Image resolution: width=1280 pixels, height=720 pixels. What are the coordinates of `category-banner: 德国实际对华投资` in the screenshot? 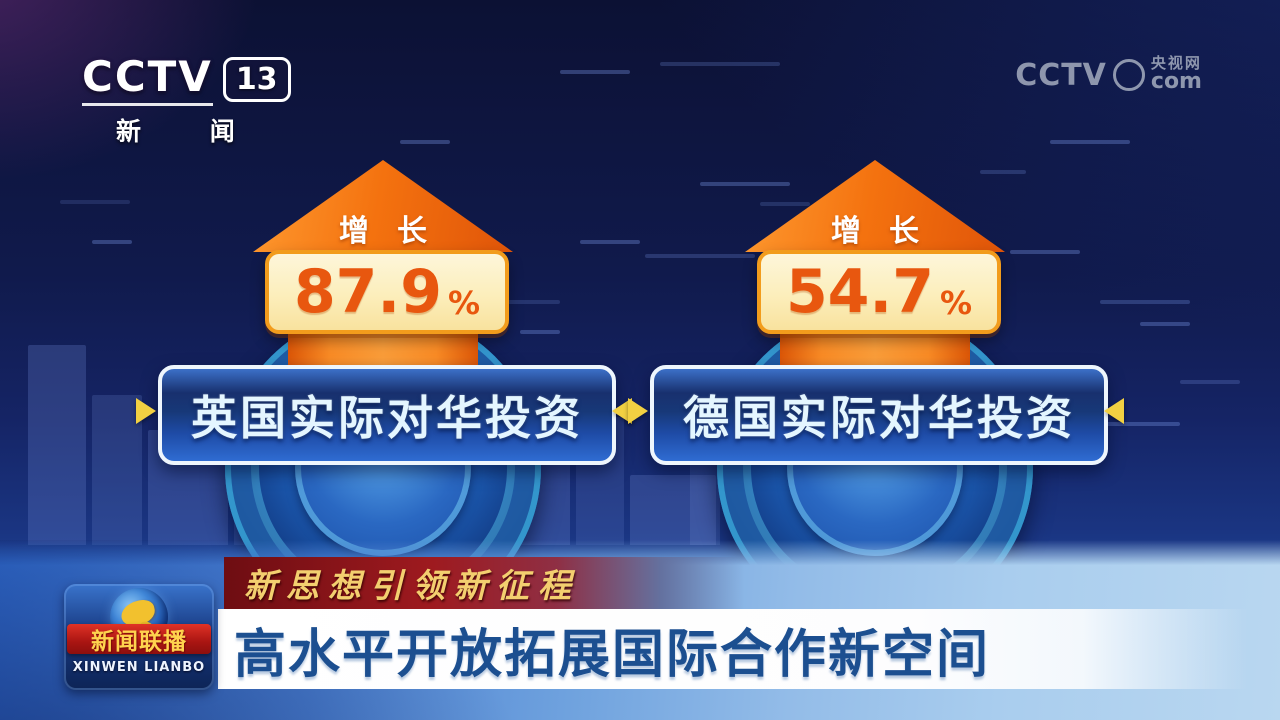 It's located at (879, 415).